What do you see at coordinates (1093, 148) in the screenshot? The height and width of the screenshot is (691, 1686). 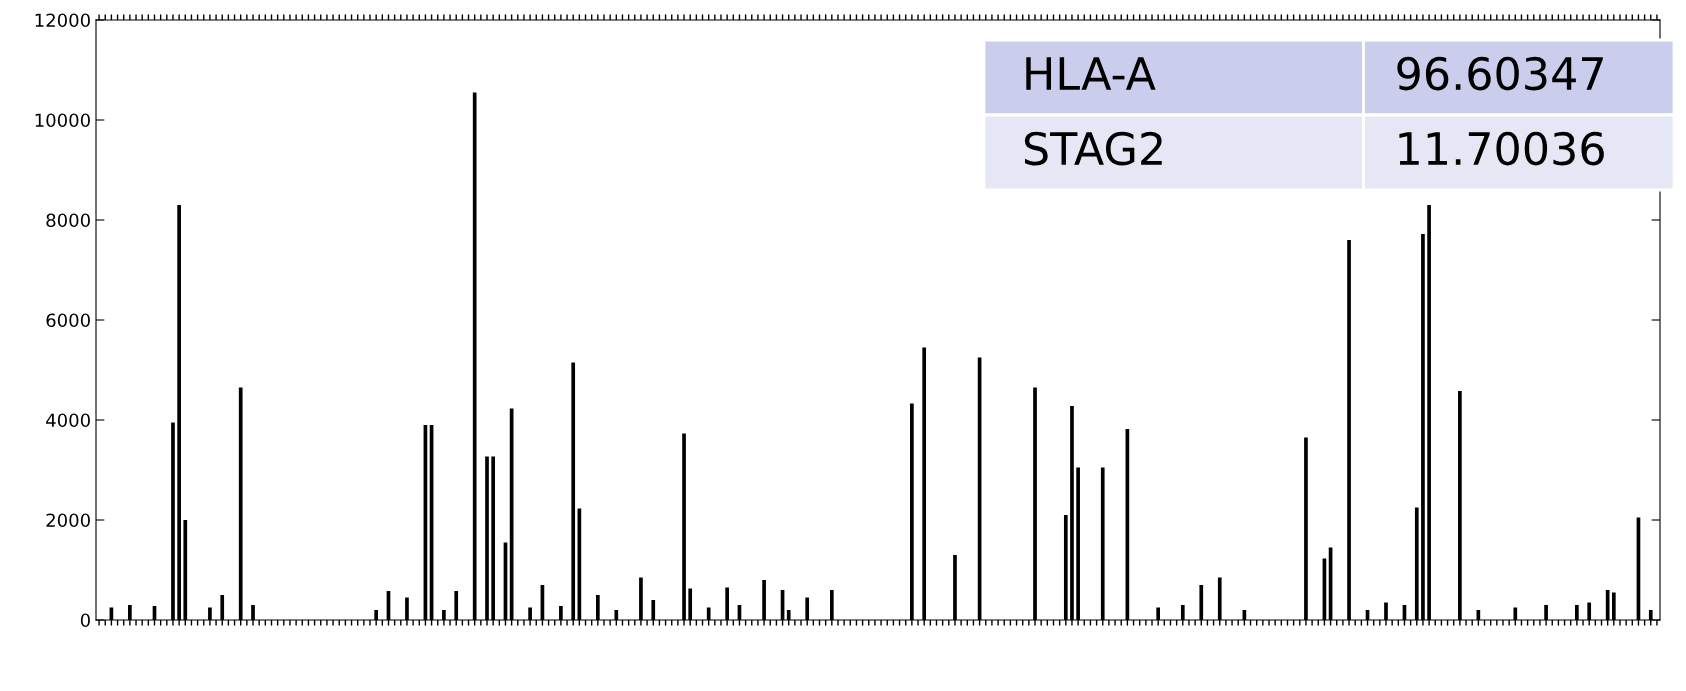 I see `annotation: STAG2` at bounding box center [1093, 148].